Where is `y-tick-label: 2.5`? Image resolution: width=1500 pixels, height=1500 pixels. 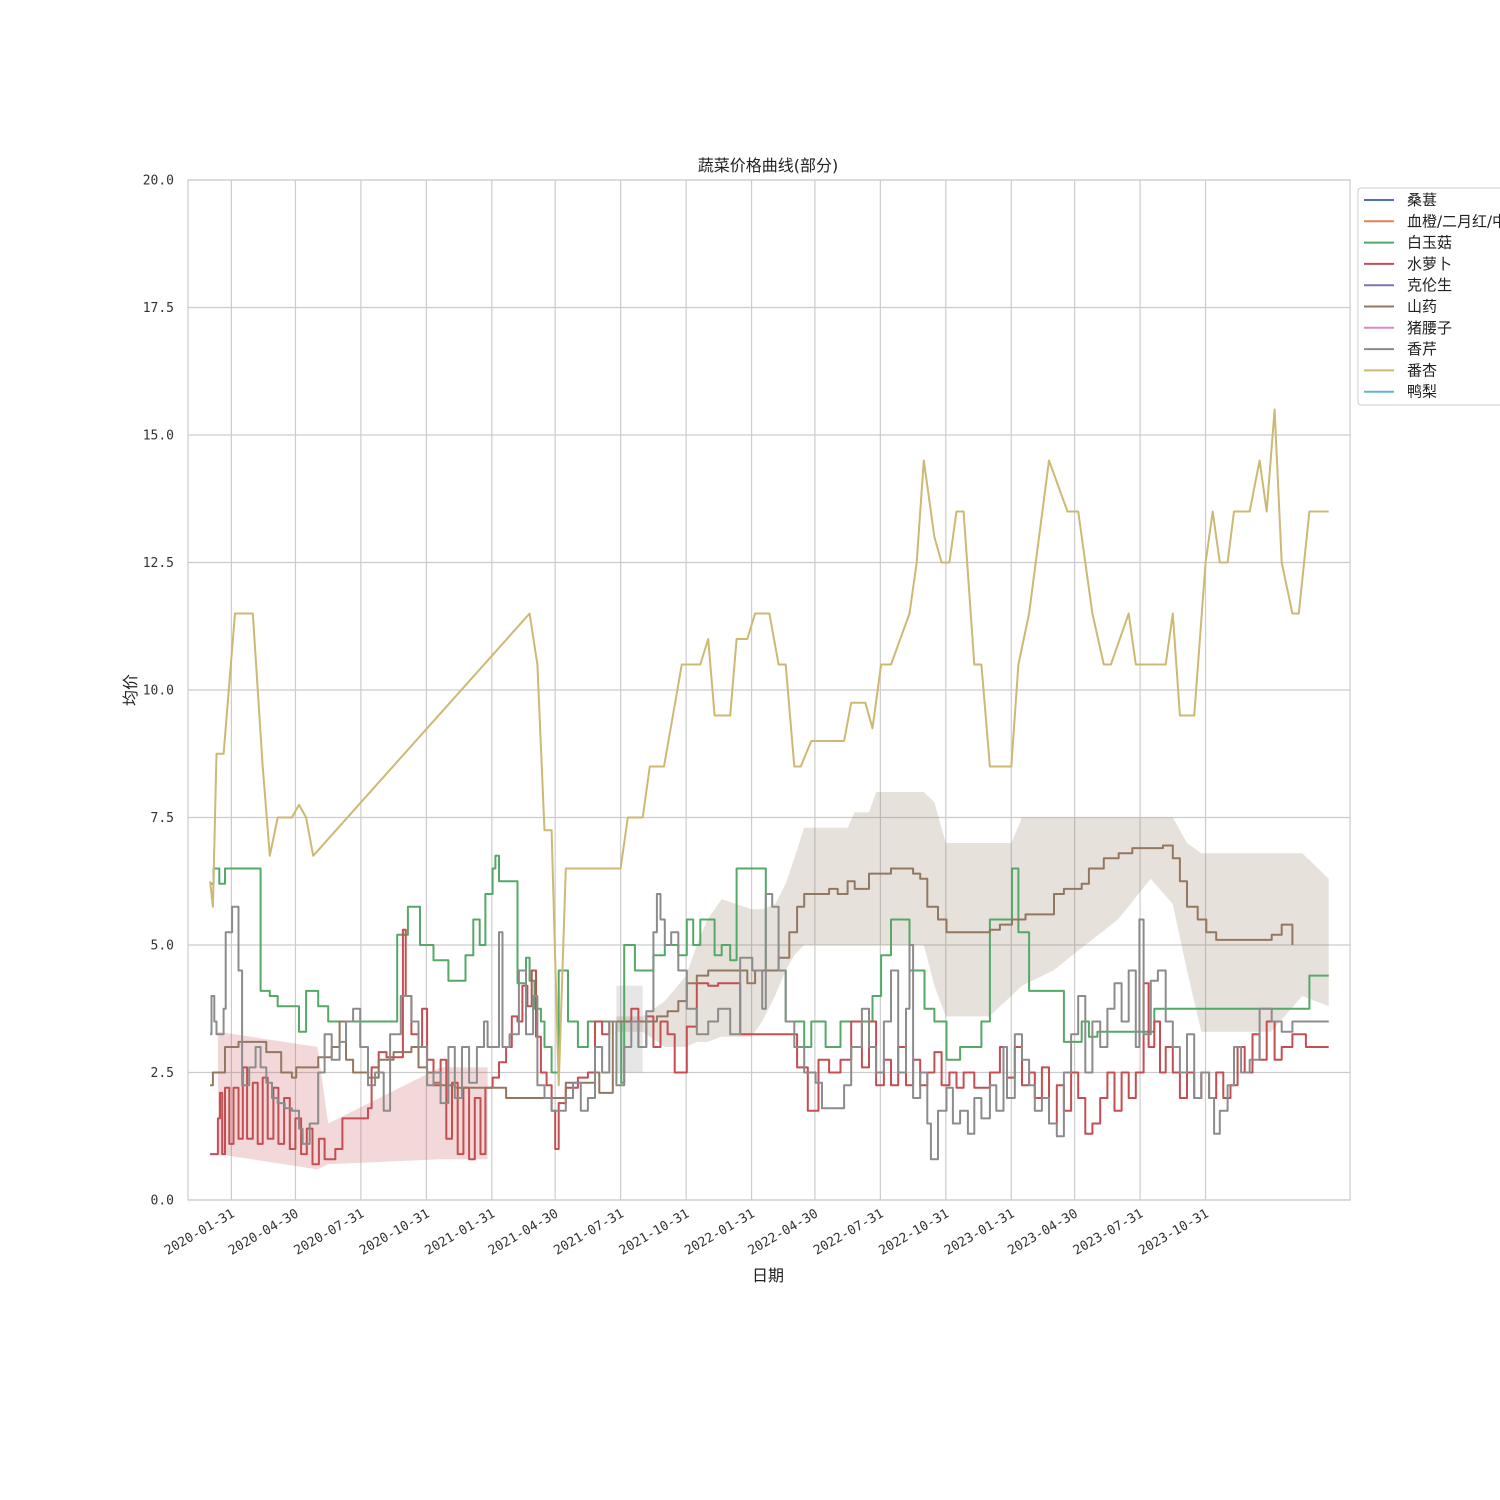
y-tick-label: 2.5 is located at coordinates (162, 1073).